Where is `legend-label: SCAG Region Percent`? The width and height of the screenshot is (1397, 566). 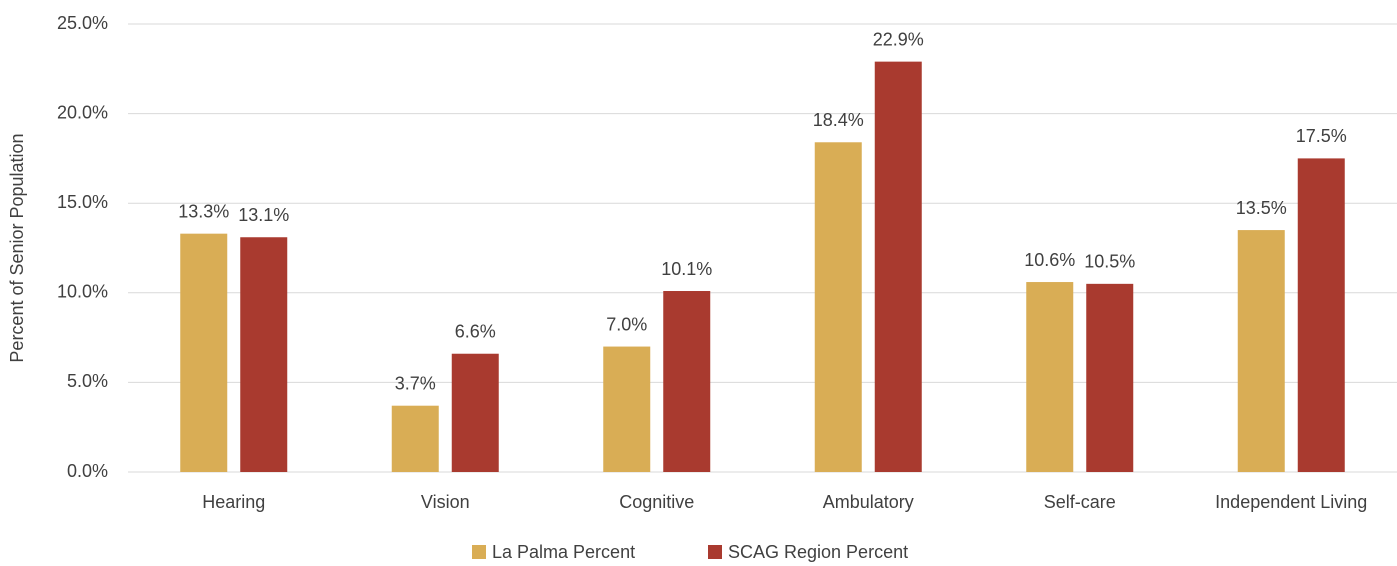 legend-label: SCAG Region Percent is located at coordinates (818, 552).